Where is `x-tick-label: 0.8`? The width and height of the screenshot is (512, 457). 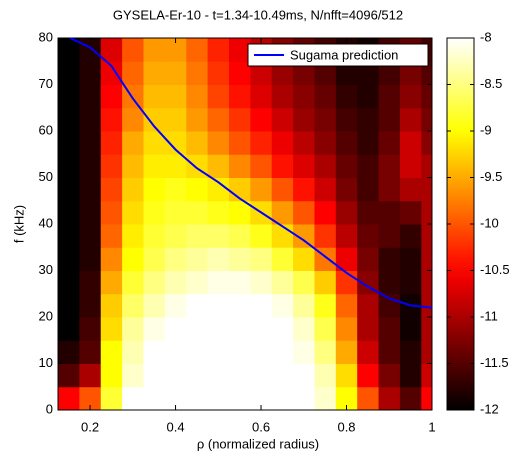
x-tick-label: 0.8 is located at coordinates (346, 426).